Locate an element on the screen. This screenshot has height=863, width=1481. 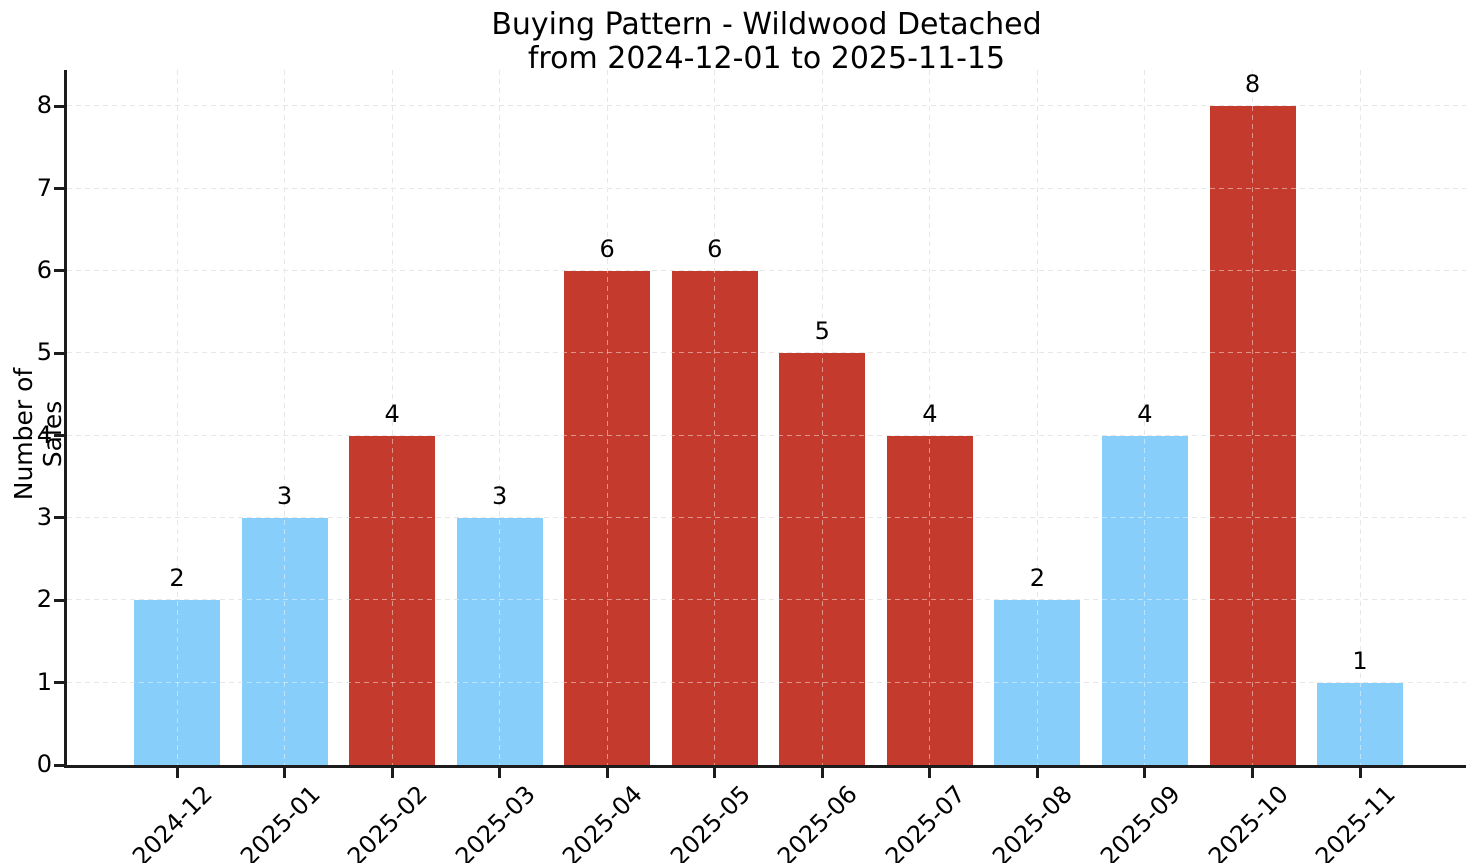
y-tick-label: 1 is located at coordinates (44, 681).